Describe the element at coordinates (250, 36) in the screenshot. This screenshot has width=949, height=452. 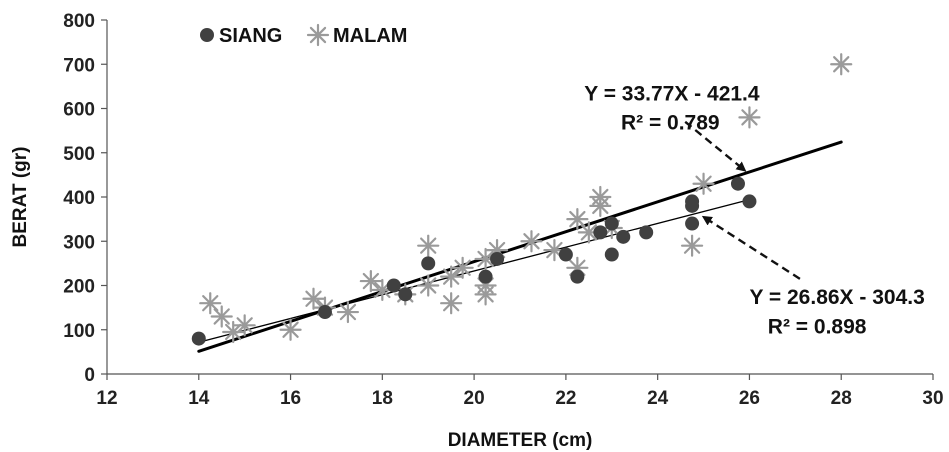
I see `legend-label-siang: SIANG` at that location.